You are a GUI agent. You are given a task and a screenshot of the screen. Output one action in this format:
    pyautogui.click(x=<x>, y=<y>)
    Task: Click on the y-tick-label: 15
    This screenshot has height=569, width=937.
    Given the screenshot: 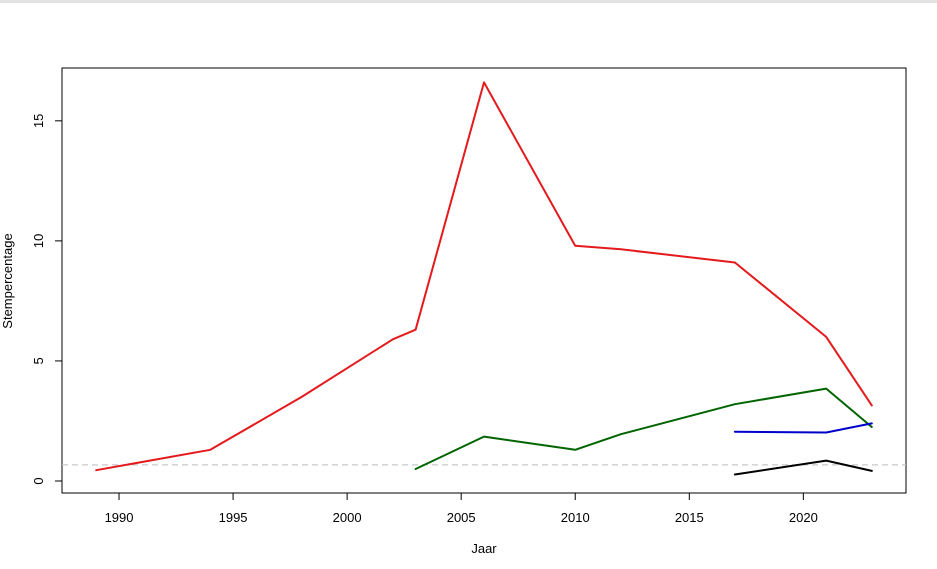 What is the action you would take?
    pyautogui.click(x=38, y=121)
    